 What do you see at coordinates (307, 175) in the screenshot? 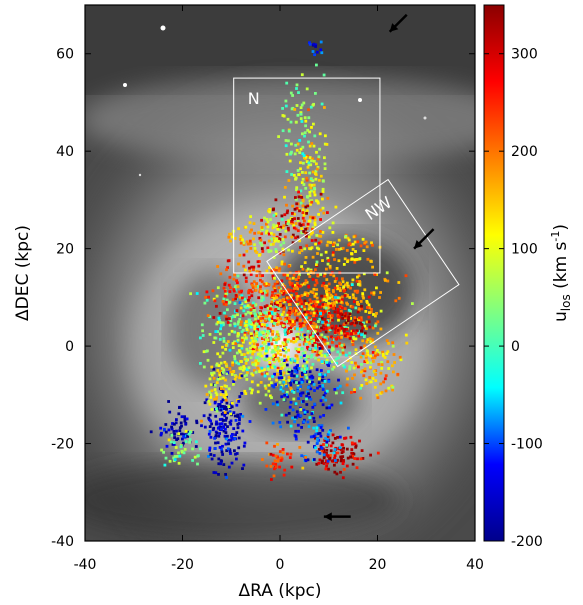
I see `region-outline` at bounding box center [307, 175].